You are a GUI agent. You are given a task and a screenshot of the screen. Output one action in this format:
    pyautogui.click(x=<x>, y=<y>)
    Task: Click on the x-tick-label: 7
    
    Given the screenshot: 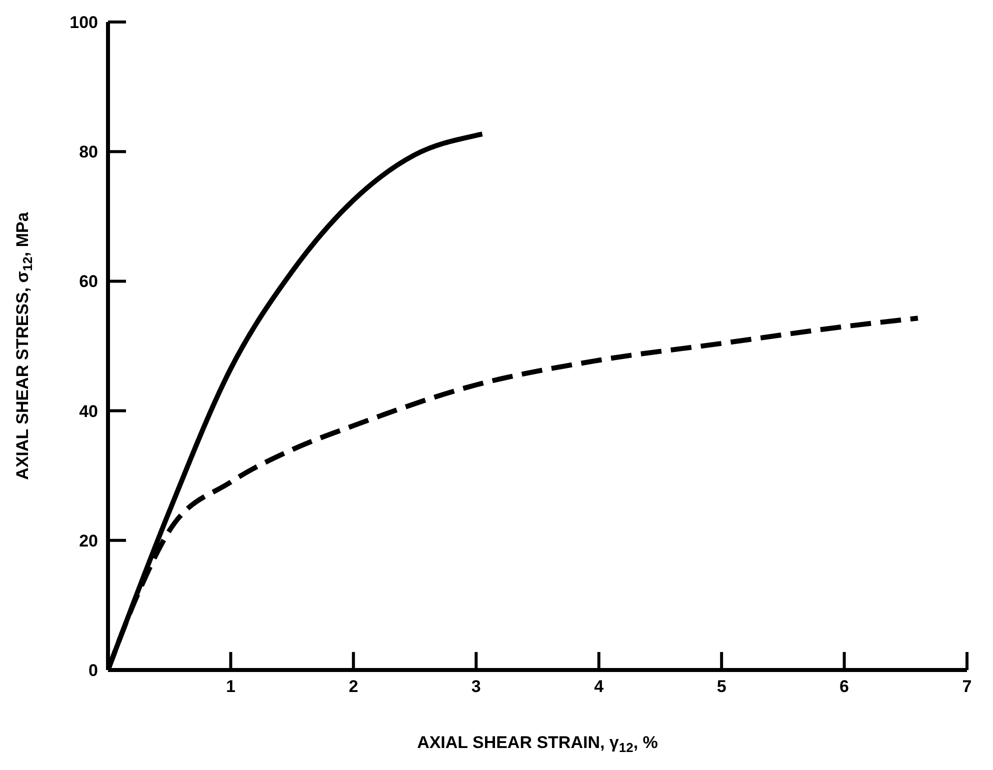 What is the action you would take?
    pyautogui.click(x=967, y=686)
    